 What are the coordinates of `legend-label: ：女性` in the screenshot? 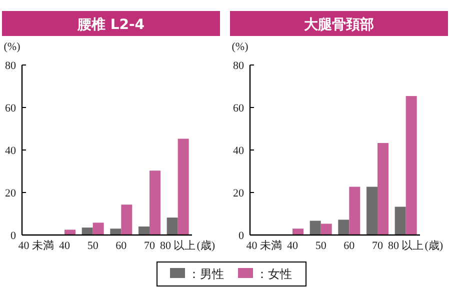 It's located at (274, 274).